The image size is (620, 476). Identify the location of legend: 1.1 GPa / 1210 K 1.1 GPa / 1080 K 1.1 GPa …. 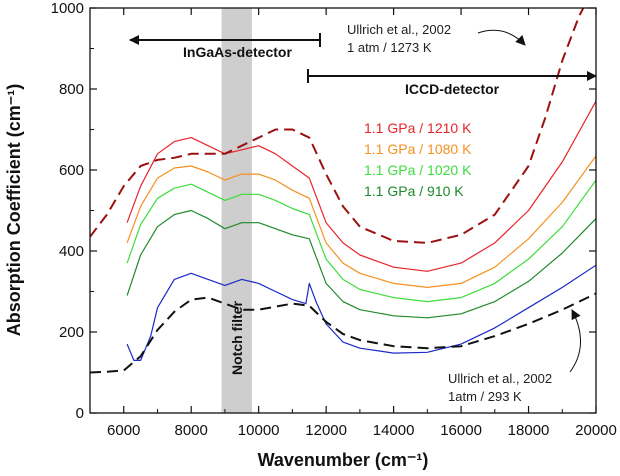
(418, 159).